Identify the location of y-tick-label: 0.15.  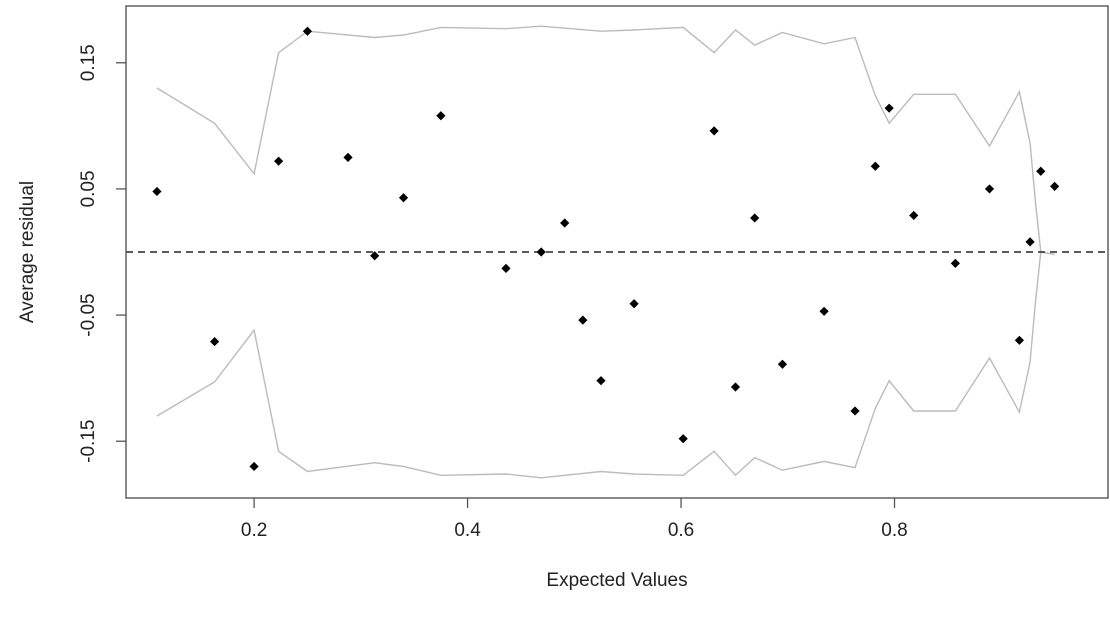
(88, 62).